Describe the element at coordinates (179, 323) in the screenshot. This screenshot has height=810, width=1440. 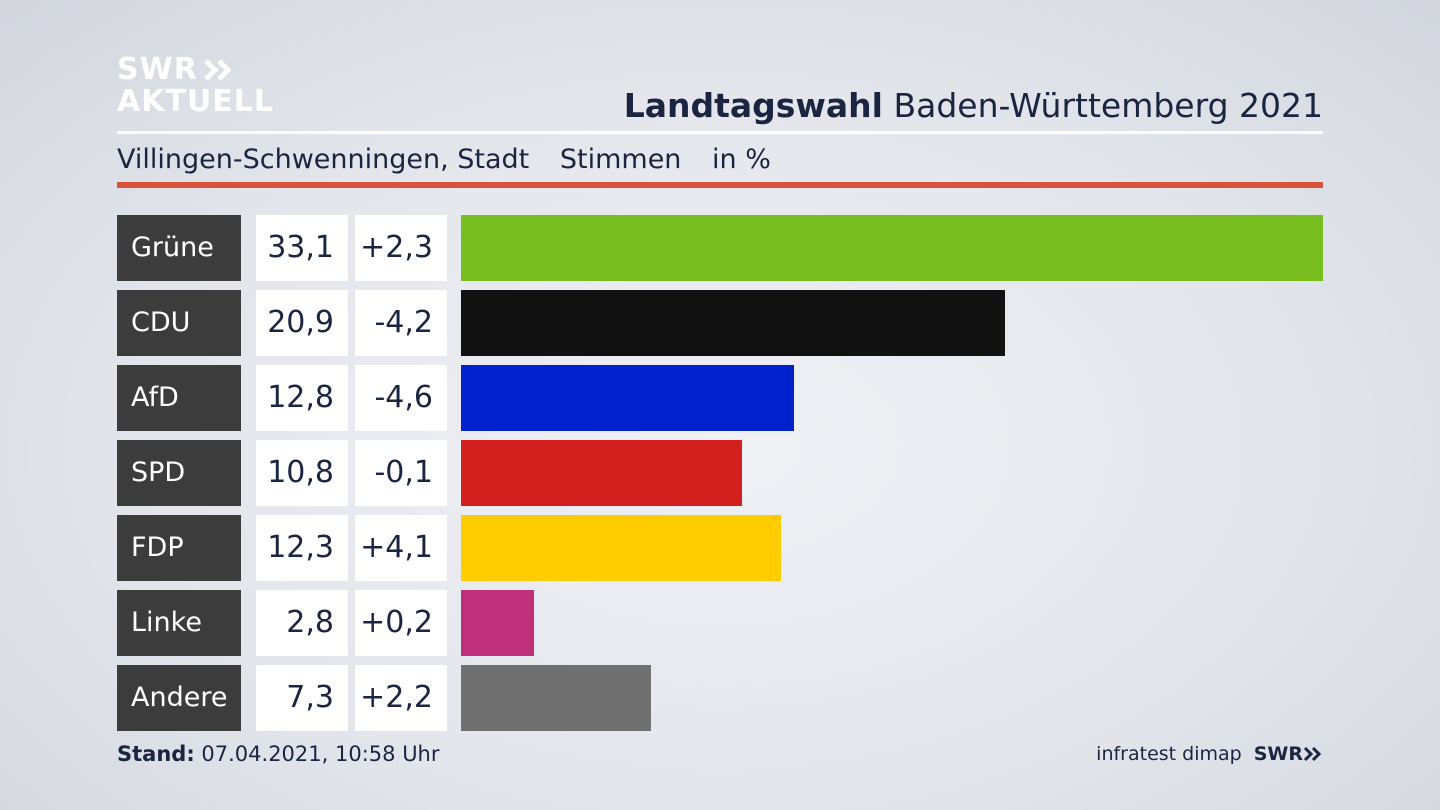
I see `party-label: CDU` at that location.